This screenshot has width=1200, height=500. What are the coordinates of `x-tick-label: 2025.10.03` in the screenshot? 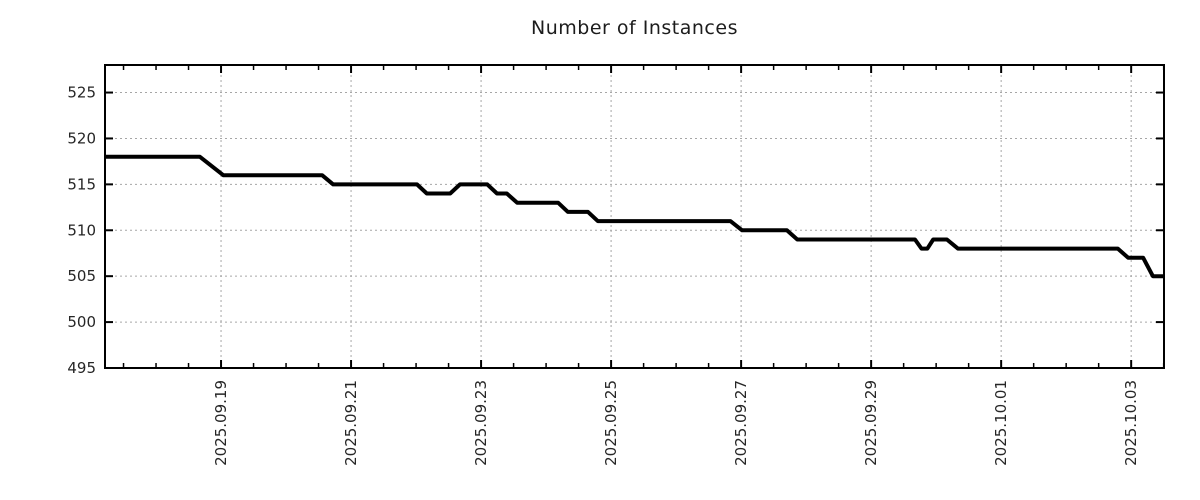 It's located at (1131, 423).